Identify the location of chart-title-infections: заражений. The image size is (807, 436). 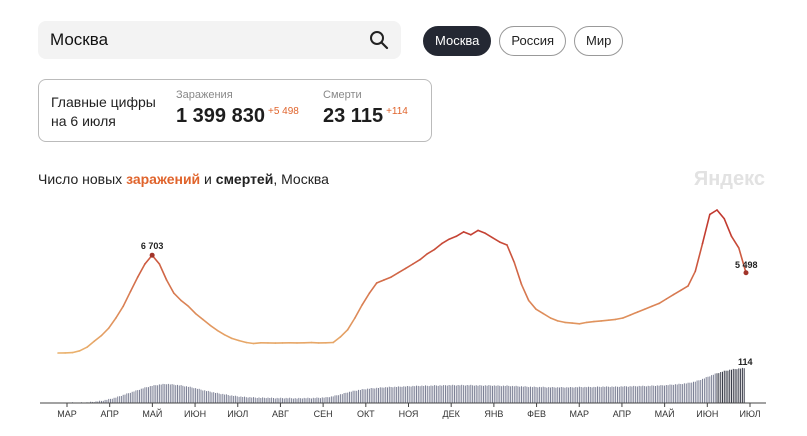
(163, 179).